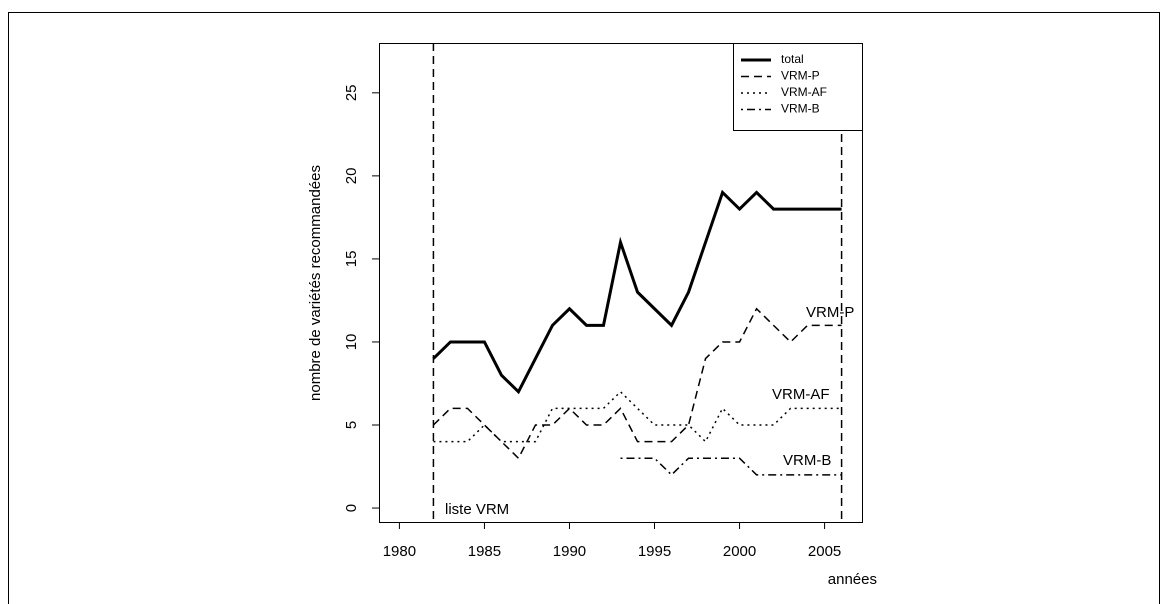 The image size is (1169, 604). I want to click on y-tick-label: 15, so click(351, 259).